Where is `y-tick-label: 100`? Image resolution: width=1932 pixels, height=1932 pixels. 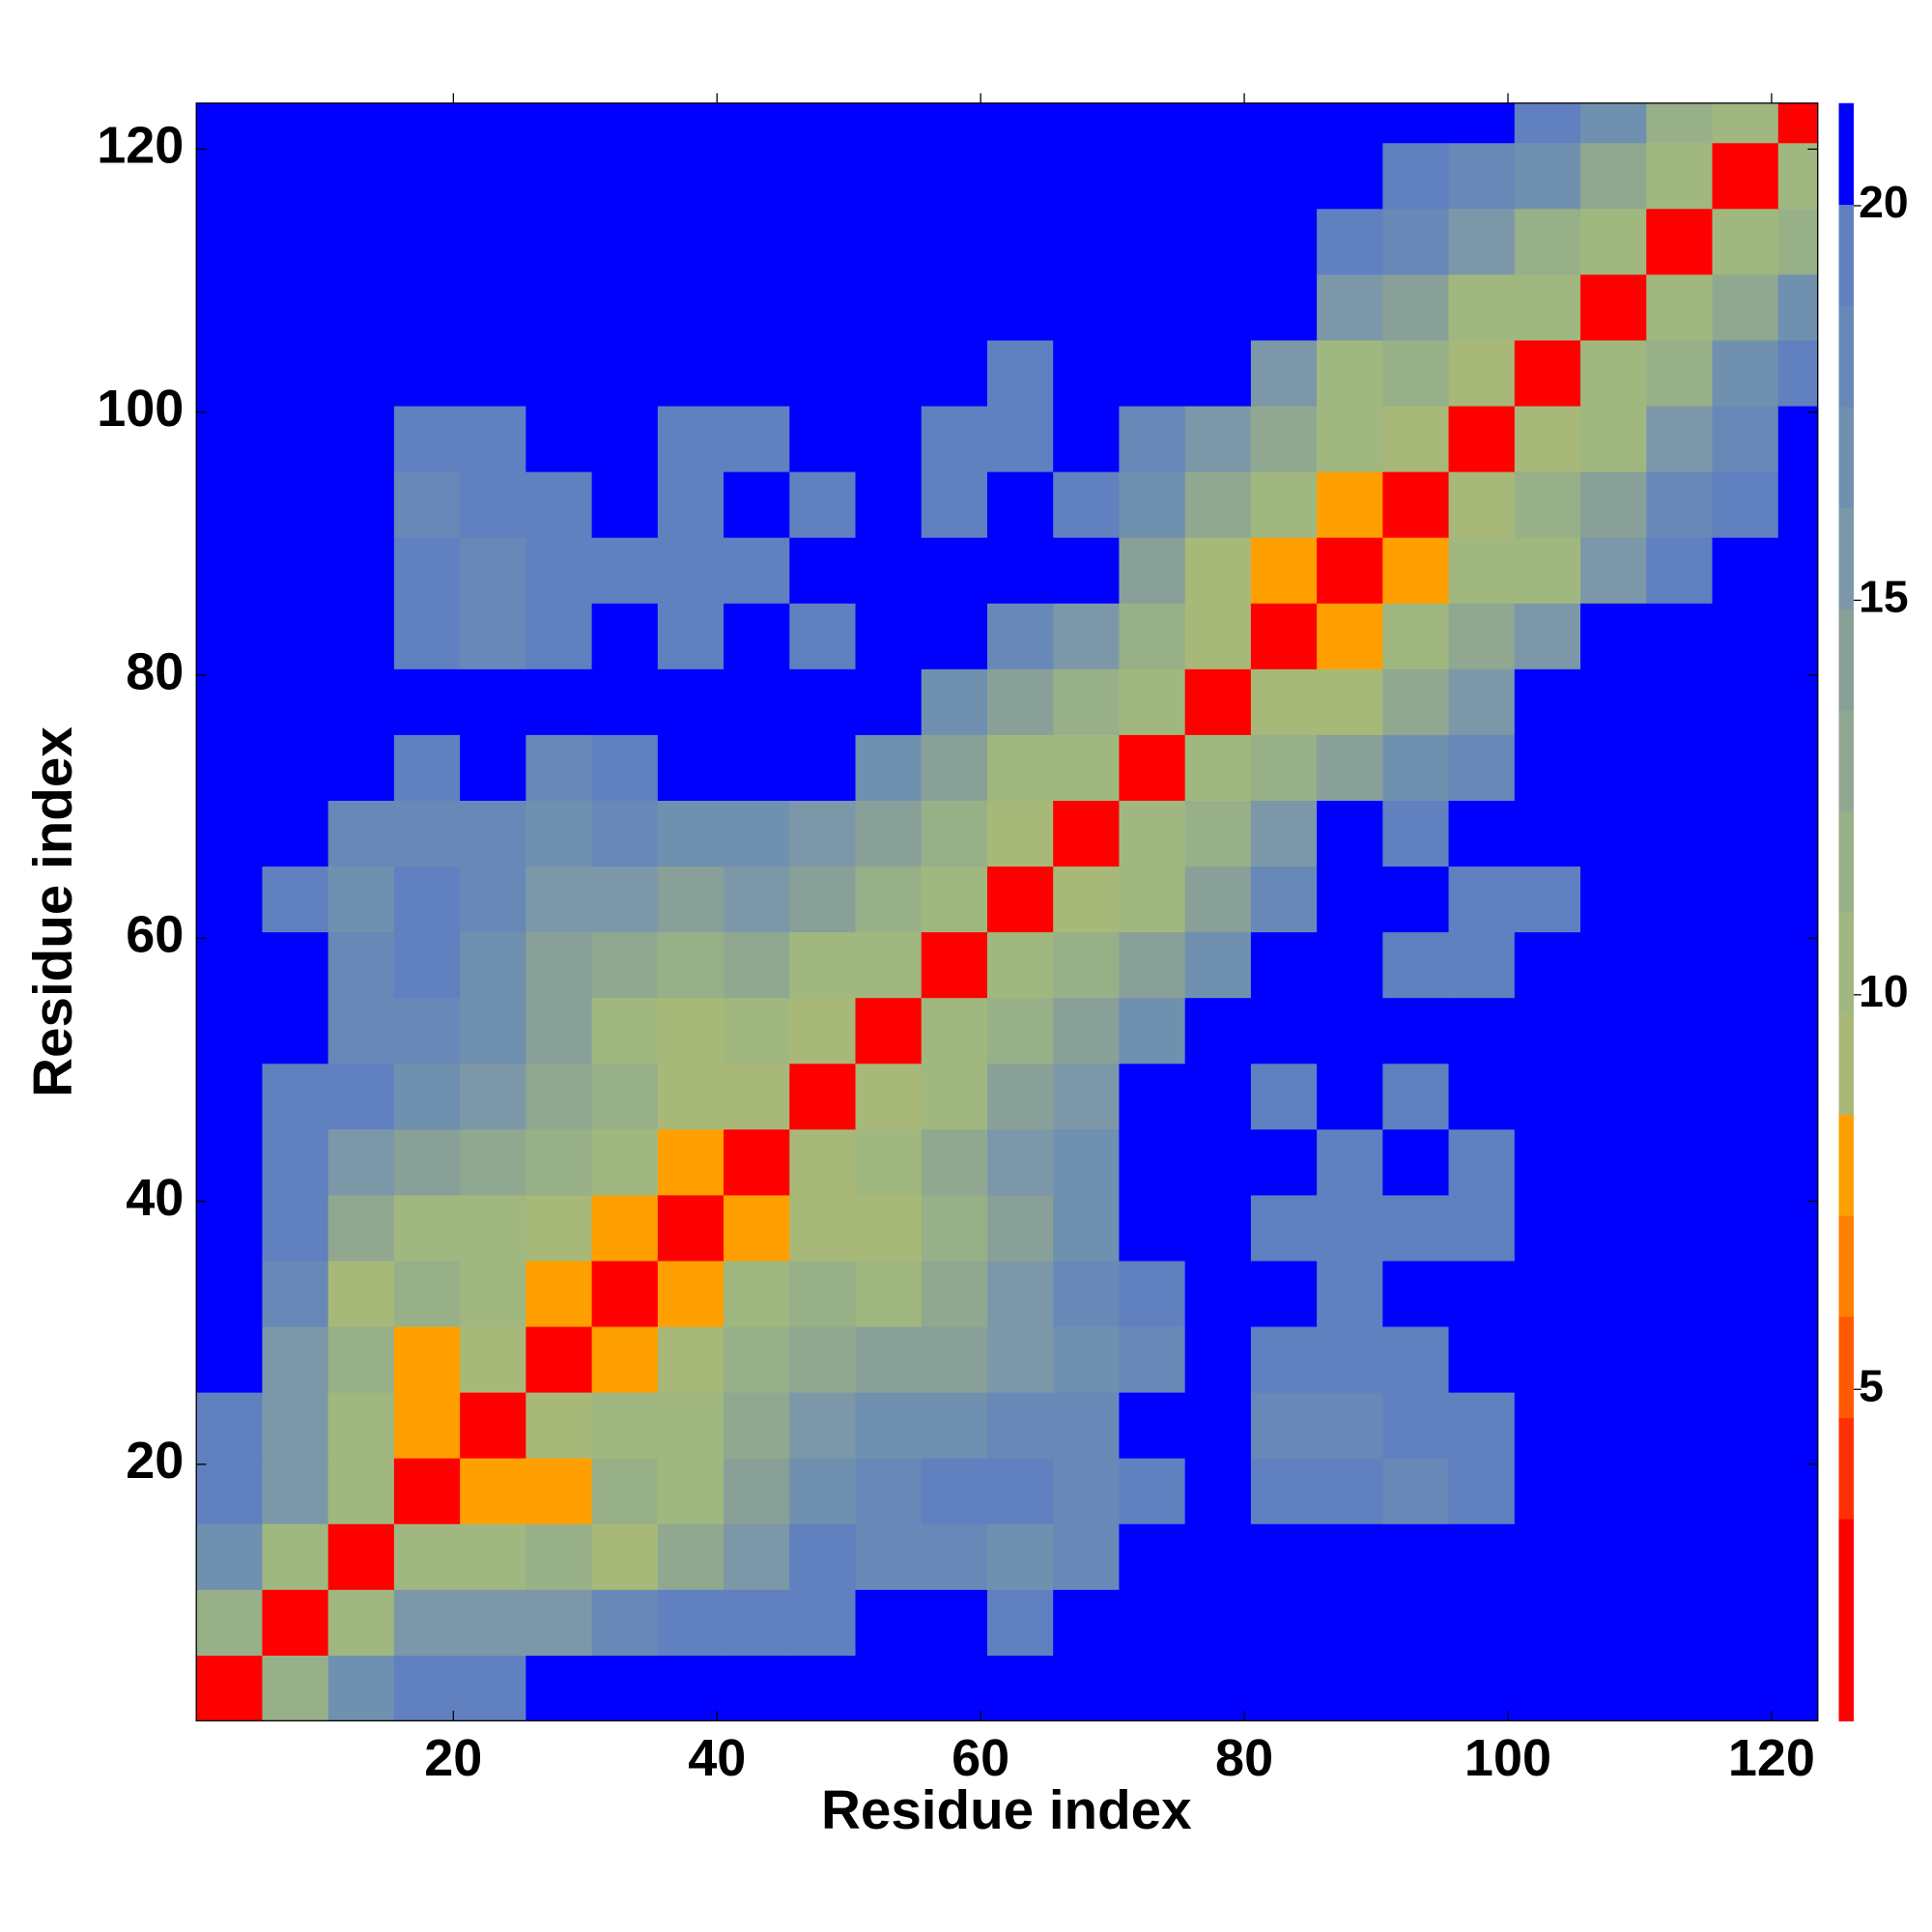
y-tick-label: 100 is located at coordinates (140, 409).